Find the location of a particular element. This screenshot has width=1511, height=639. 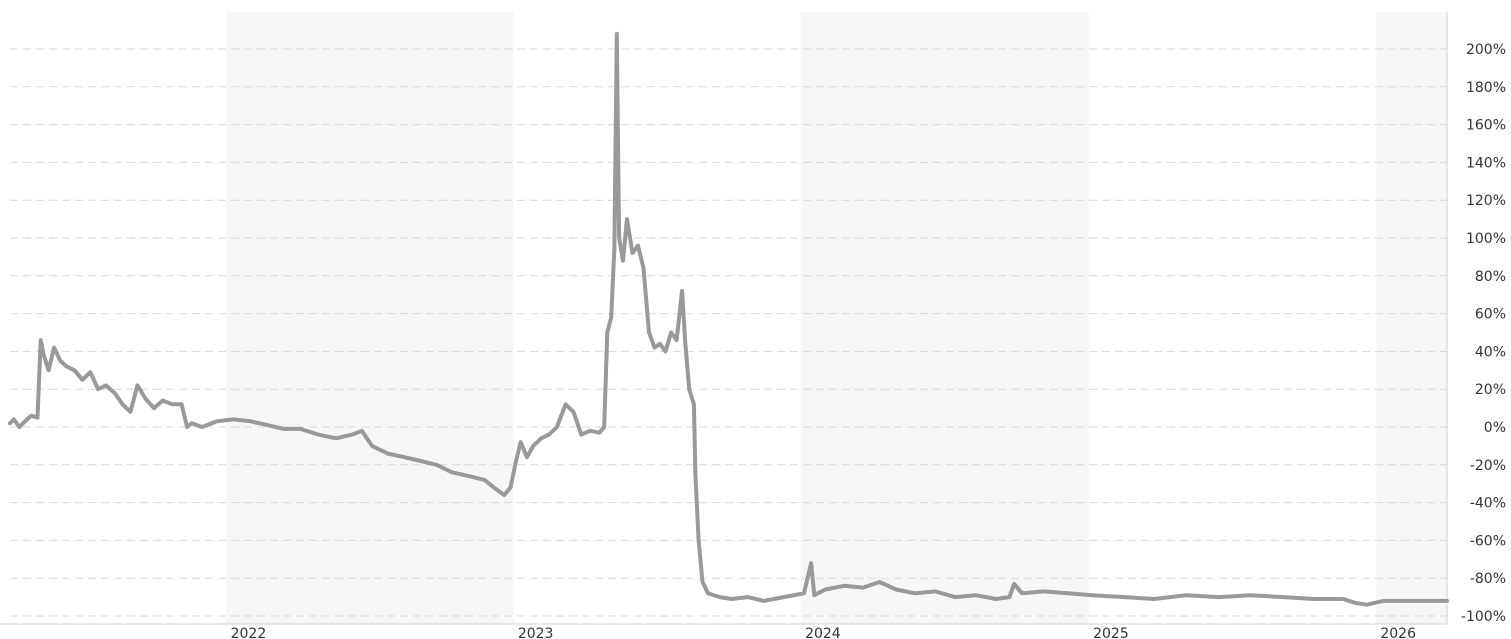

y-tick-label: -80% is located at coordinates (1488, 579).